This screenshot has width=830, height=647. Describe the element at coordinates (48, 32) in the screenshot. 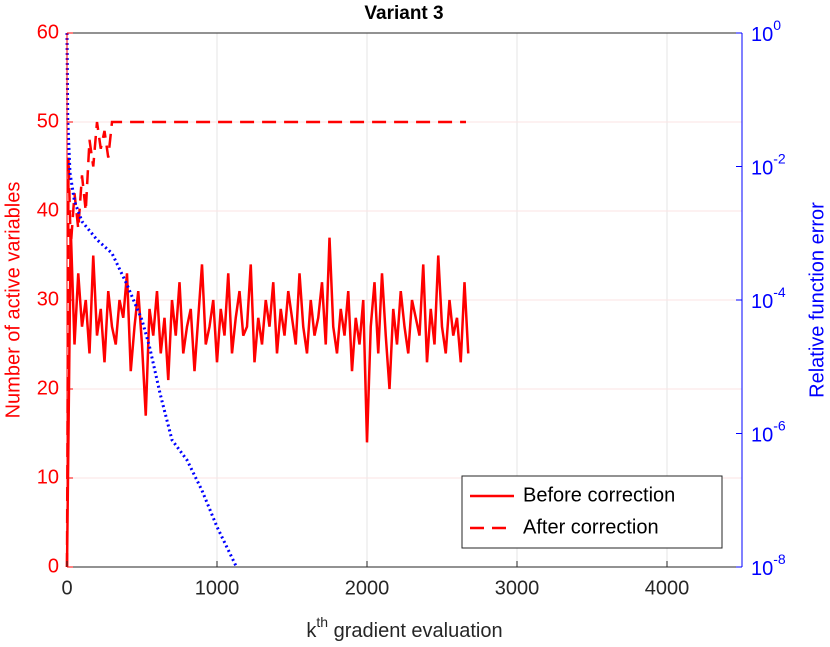

I see `y-tick-label: 60` at that location.